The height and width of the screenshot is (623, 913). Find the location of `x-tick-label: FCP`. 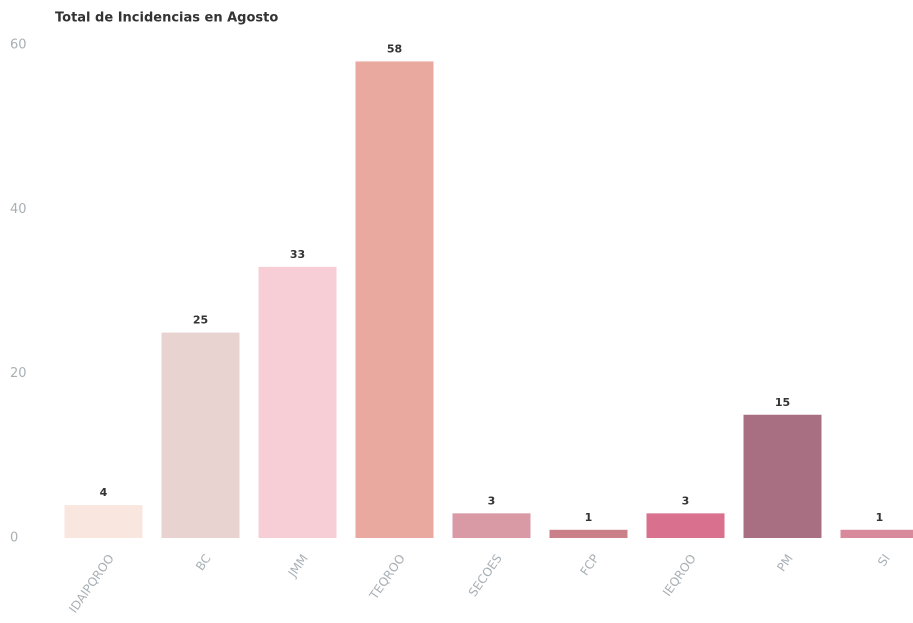

x-tick-label: FCP is located at coordinates (589, 565).